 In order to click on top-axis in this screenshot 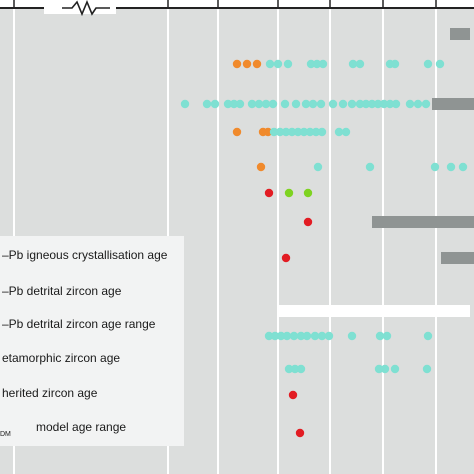, I will do `click(237, 8)`.